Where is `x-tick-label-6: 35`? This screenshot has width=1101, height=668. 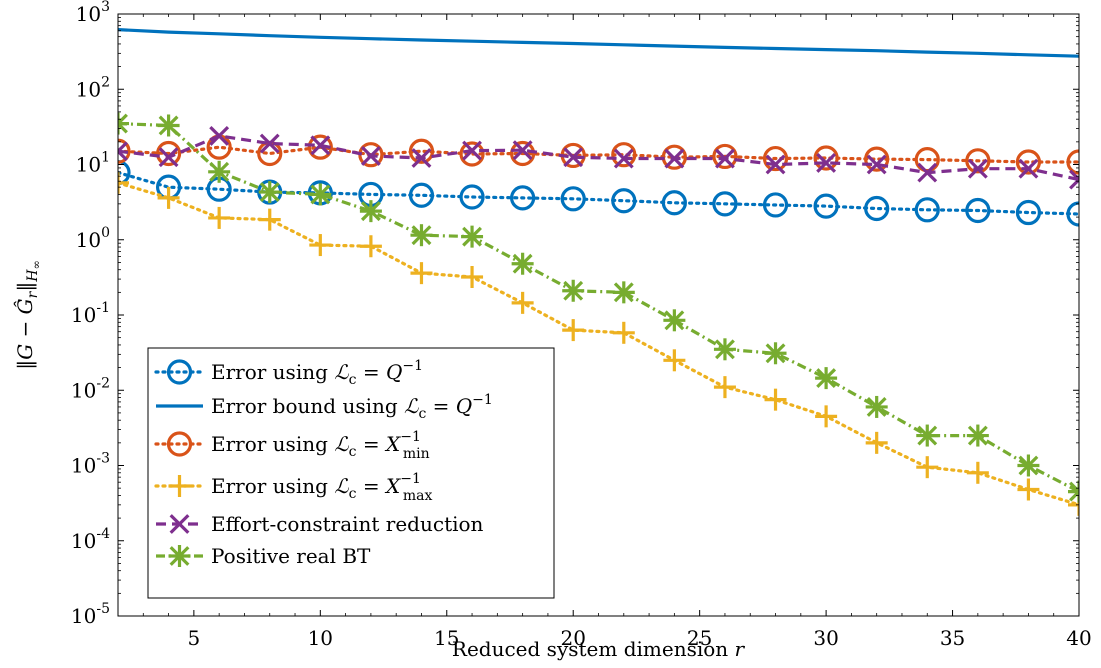 x-tick-label-6: 35 is located at coordinates (952, 638).